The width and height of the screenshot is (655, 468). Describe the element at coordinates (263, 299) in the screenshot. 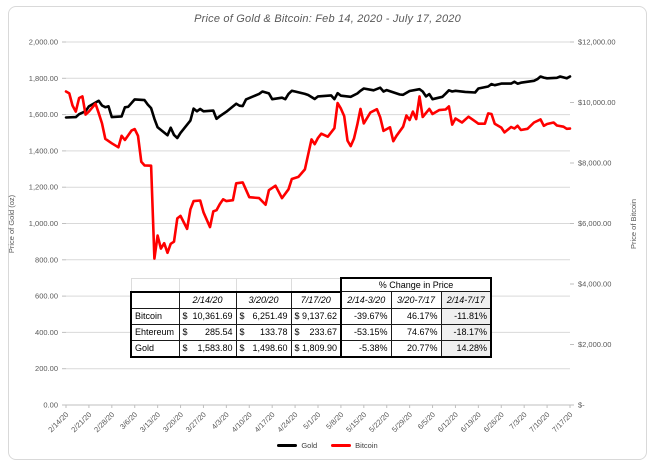

I see `price-date-header: 3/20/20` at that location.